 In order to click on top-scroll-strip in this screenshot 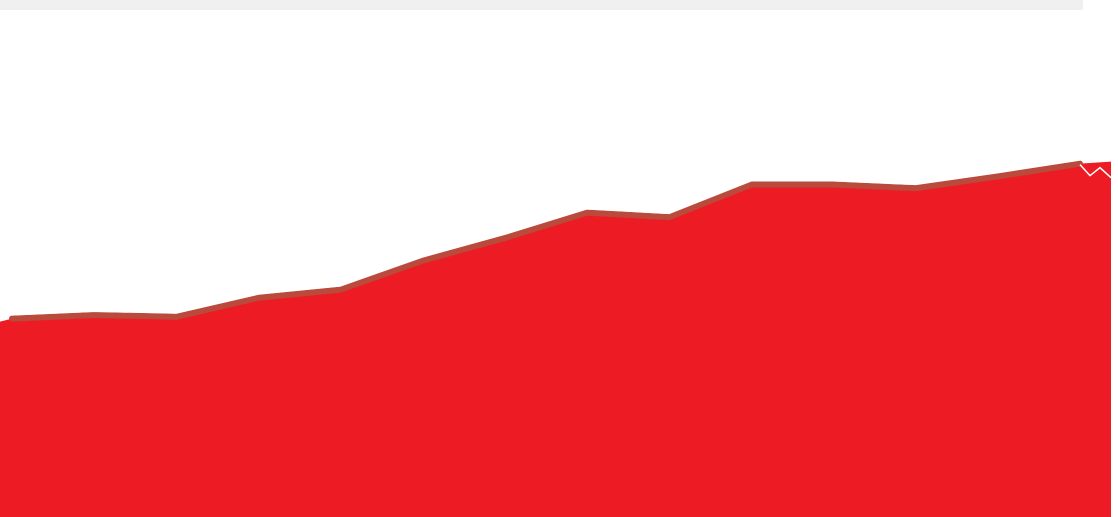, I will do `click(541, 5)`.